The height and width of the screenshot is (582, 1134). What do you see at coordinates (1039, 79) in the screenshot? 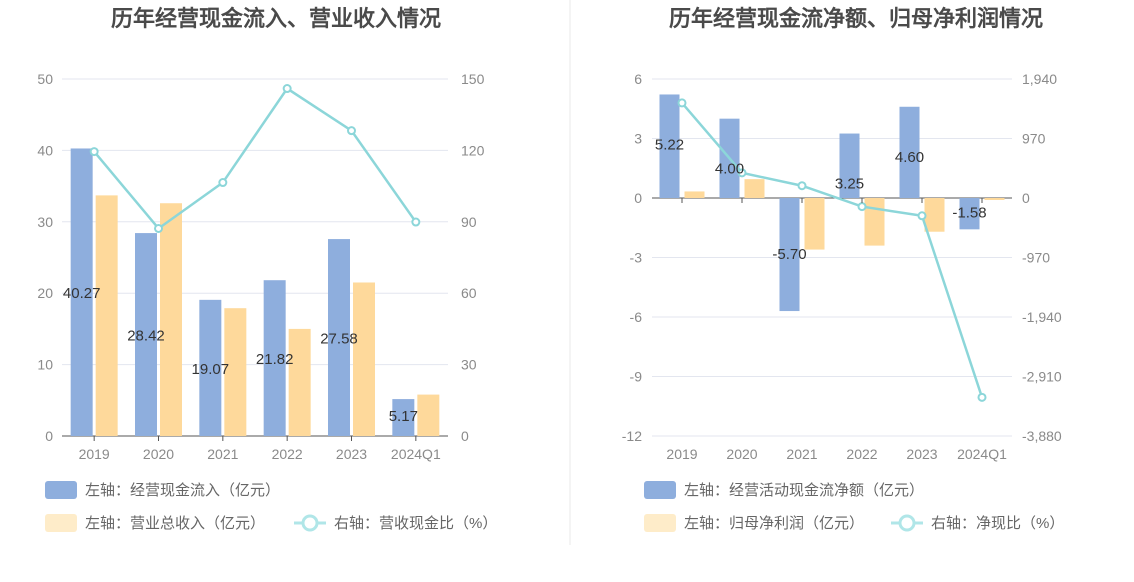
I see `y-right-tick-label: 1,940` at bounding box center [1039, 79].